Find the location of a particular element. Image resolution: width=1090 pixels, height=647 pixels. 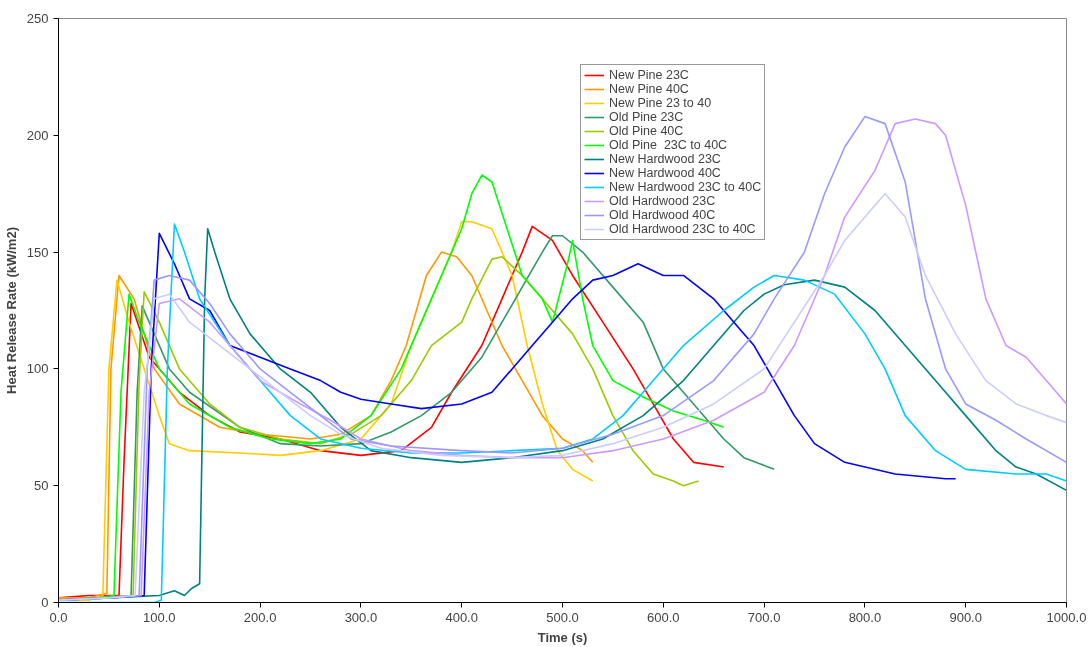

legend-label: New Pine 40C is located at coordinates (649, 89).